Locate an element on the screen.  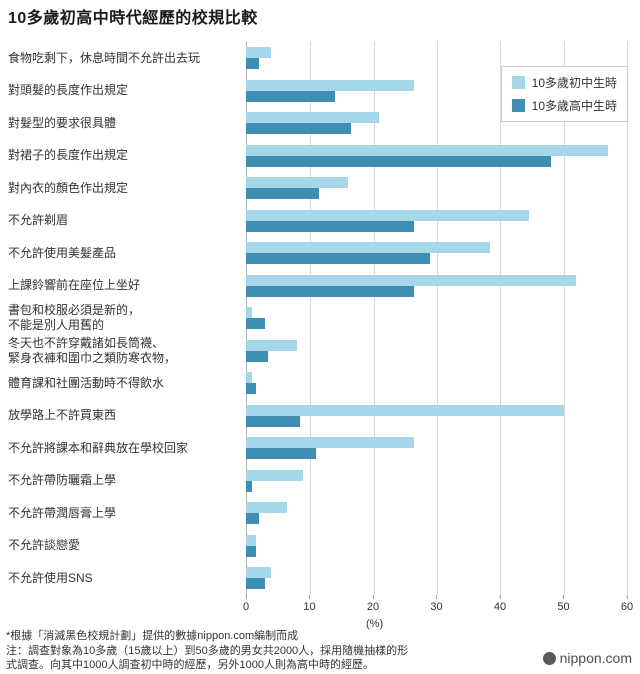
legend-item-senior: 10多歲高中生時 is located at coordinates (564, 105).